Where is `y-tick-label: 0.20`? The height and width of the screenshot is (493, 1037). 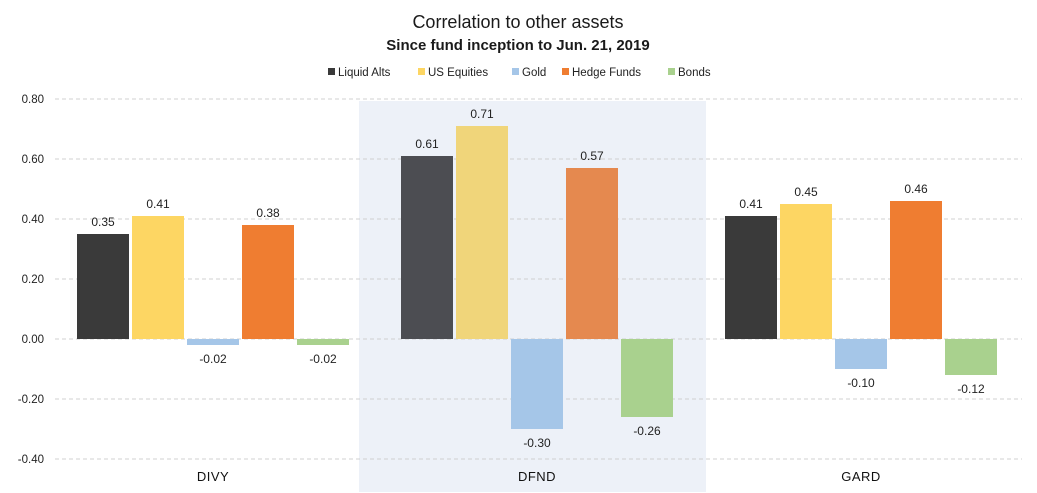
y-tick-label: 0.20 is located at coordinates (33, 280).